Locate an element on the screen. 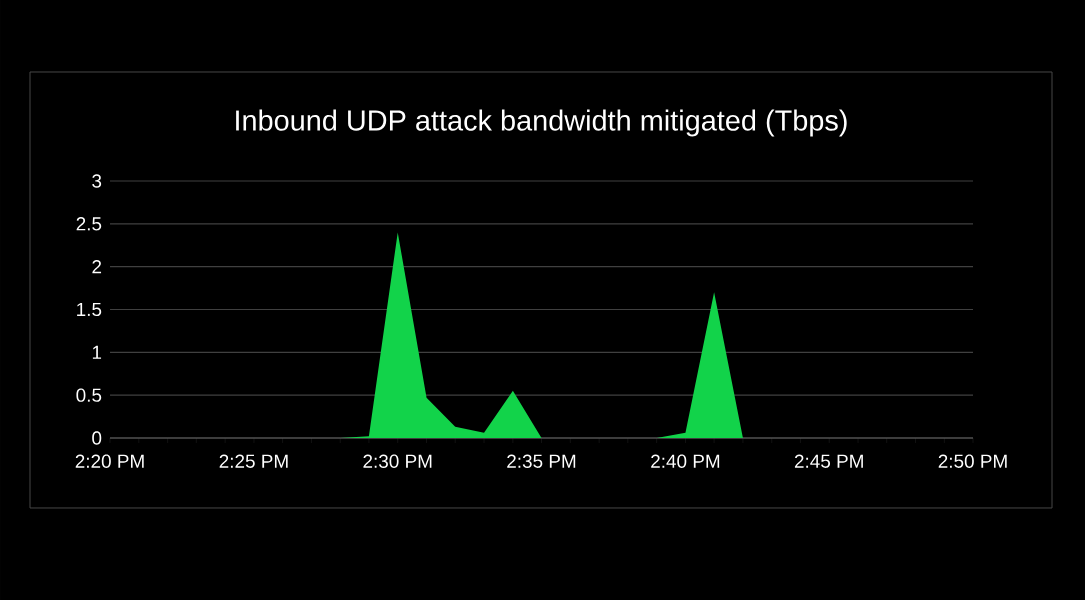  y-tick-label: 0 is located at coordinates (97, 438).